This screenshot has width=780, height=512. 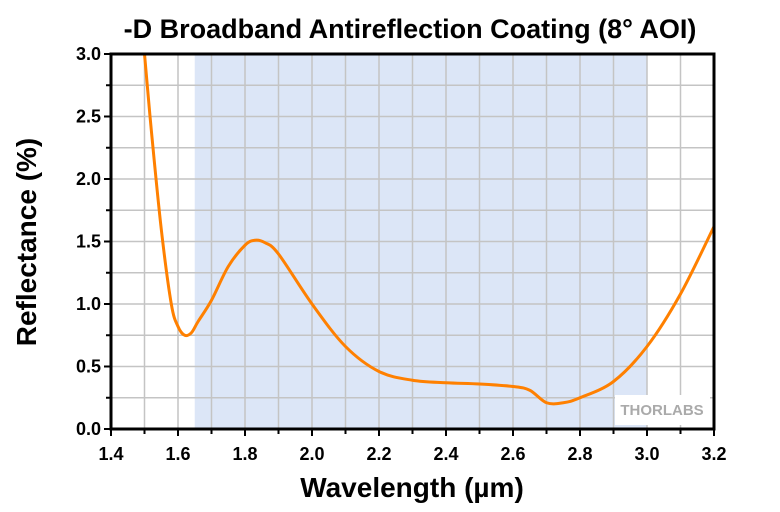 What do you see at coordinates (110, 454) in the screenshot?
I see `x-tick-label: 1.4` at bounding box center [110, 454].